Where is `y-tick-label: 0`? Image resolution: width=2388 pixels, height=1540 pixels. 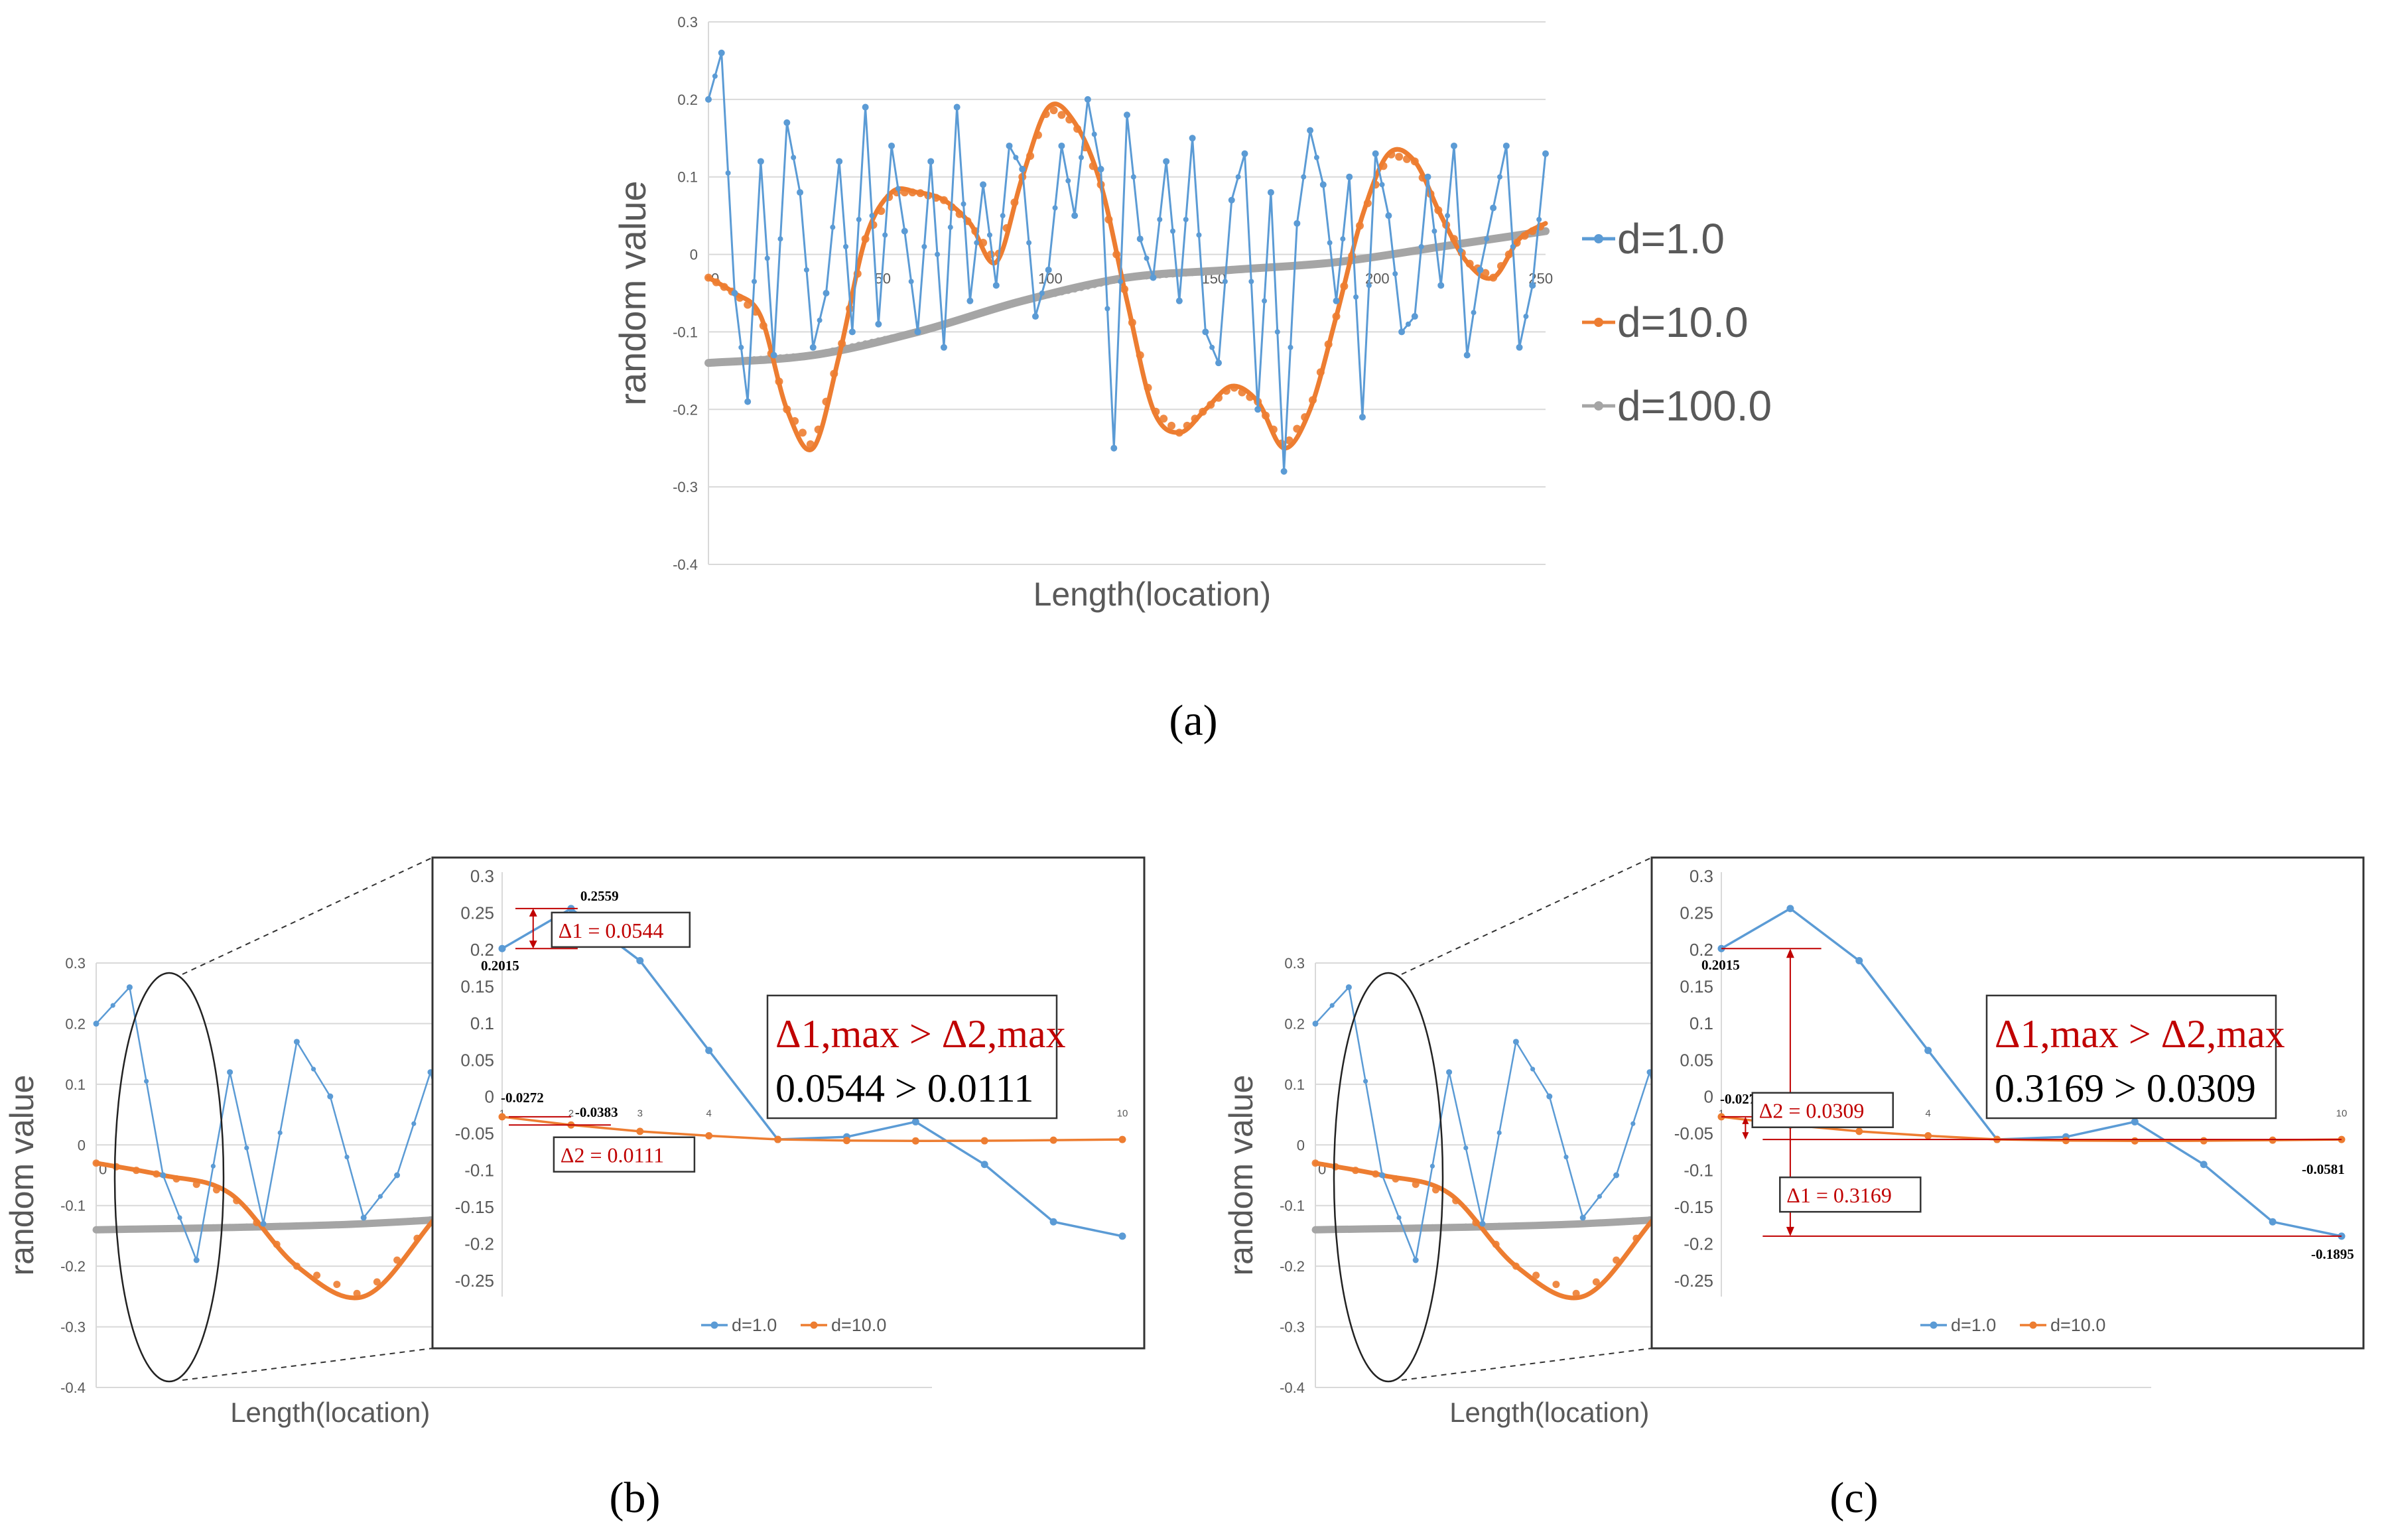
y-tick-label: 0 is located at coordinates (694, 255).